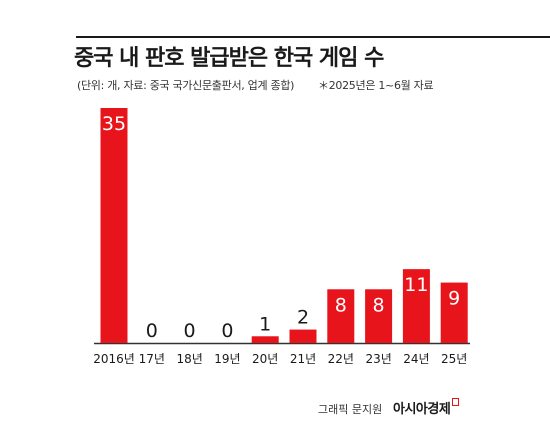  Describe the element at coordinates (416, 285) in the screenshot. I see `data-label: 11` at that location.